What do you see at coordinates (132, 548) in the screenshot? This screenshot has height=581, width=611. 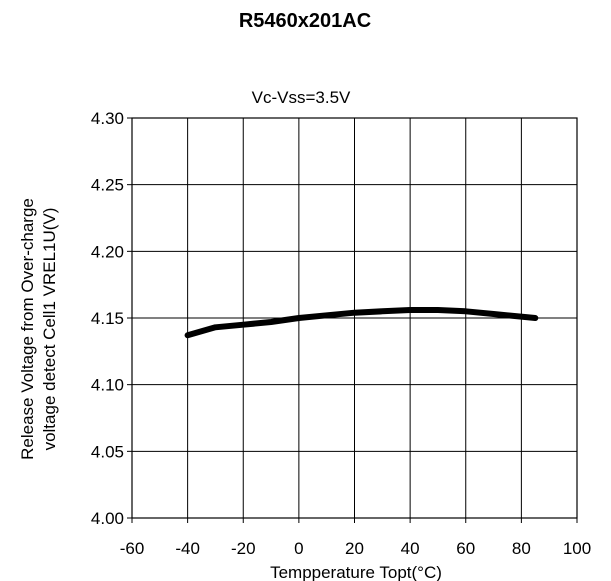 I see `x-tick-label: -60` at bounding box center [132, 548].